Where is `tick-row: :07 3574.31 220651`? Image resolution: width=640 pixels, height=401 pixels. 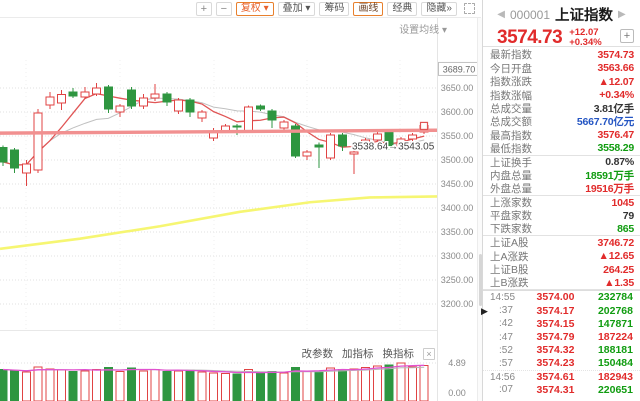 tick-row: :07 3574.31 220651 is located at coordinates (561, 389).